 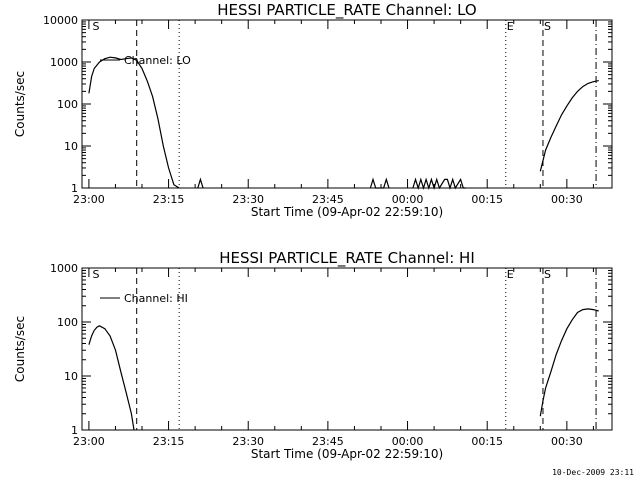 I want to click on x-tick-label-1-0: 23:00, so click(x=89, y=441).